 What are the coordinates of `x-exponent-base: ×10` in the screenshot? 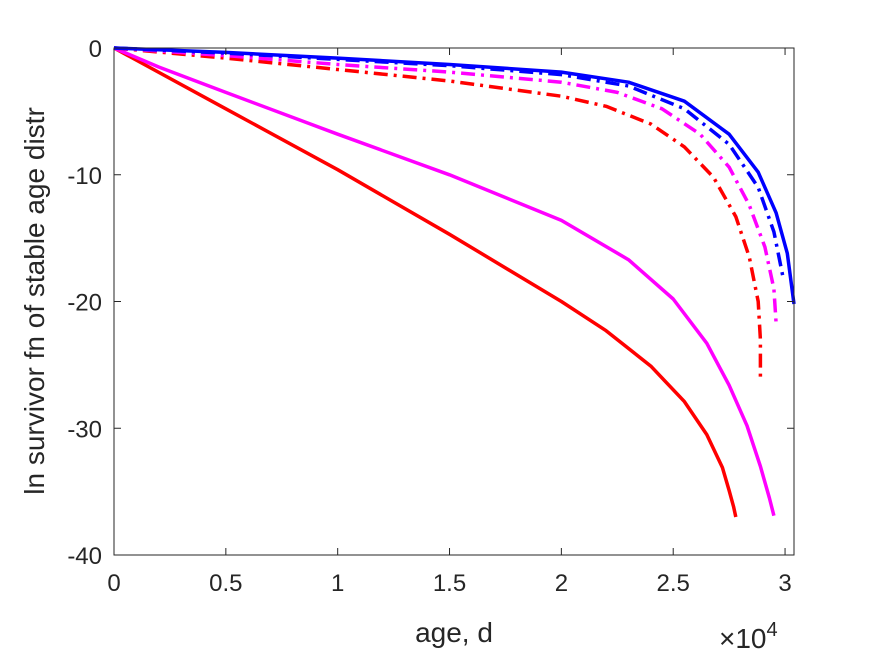 It's located at (743, 638).